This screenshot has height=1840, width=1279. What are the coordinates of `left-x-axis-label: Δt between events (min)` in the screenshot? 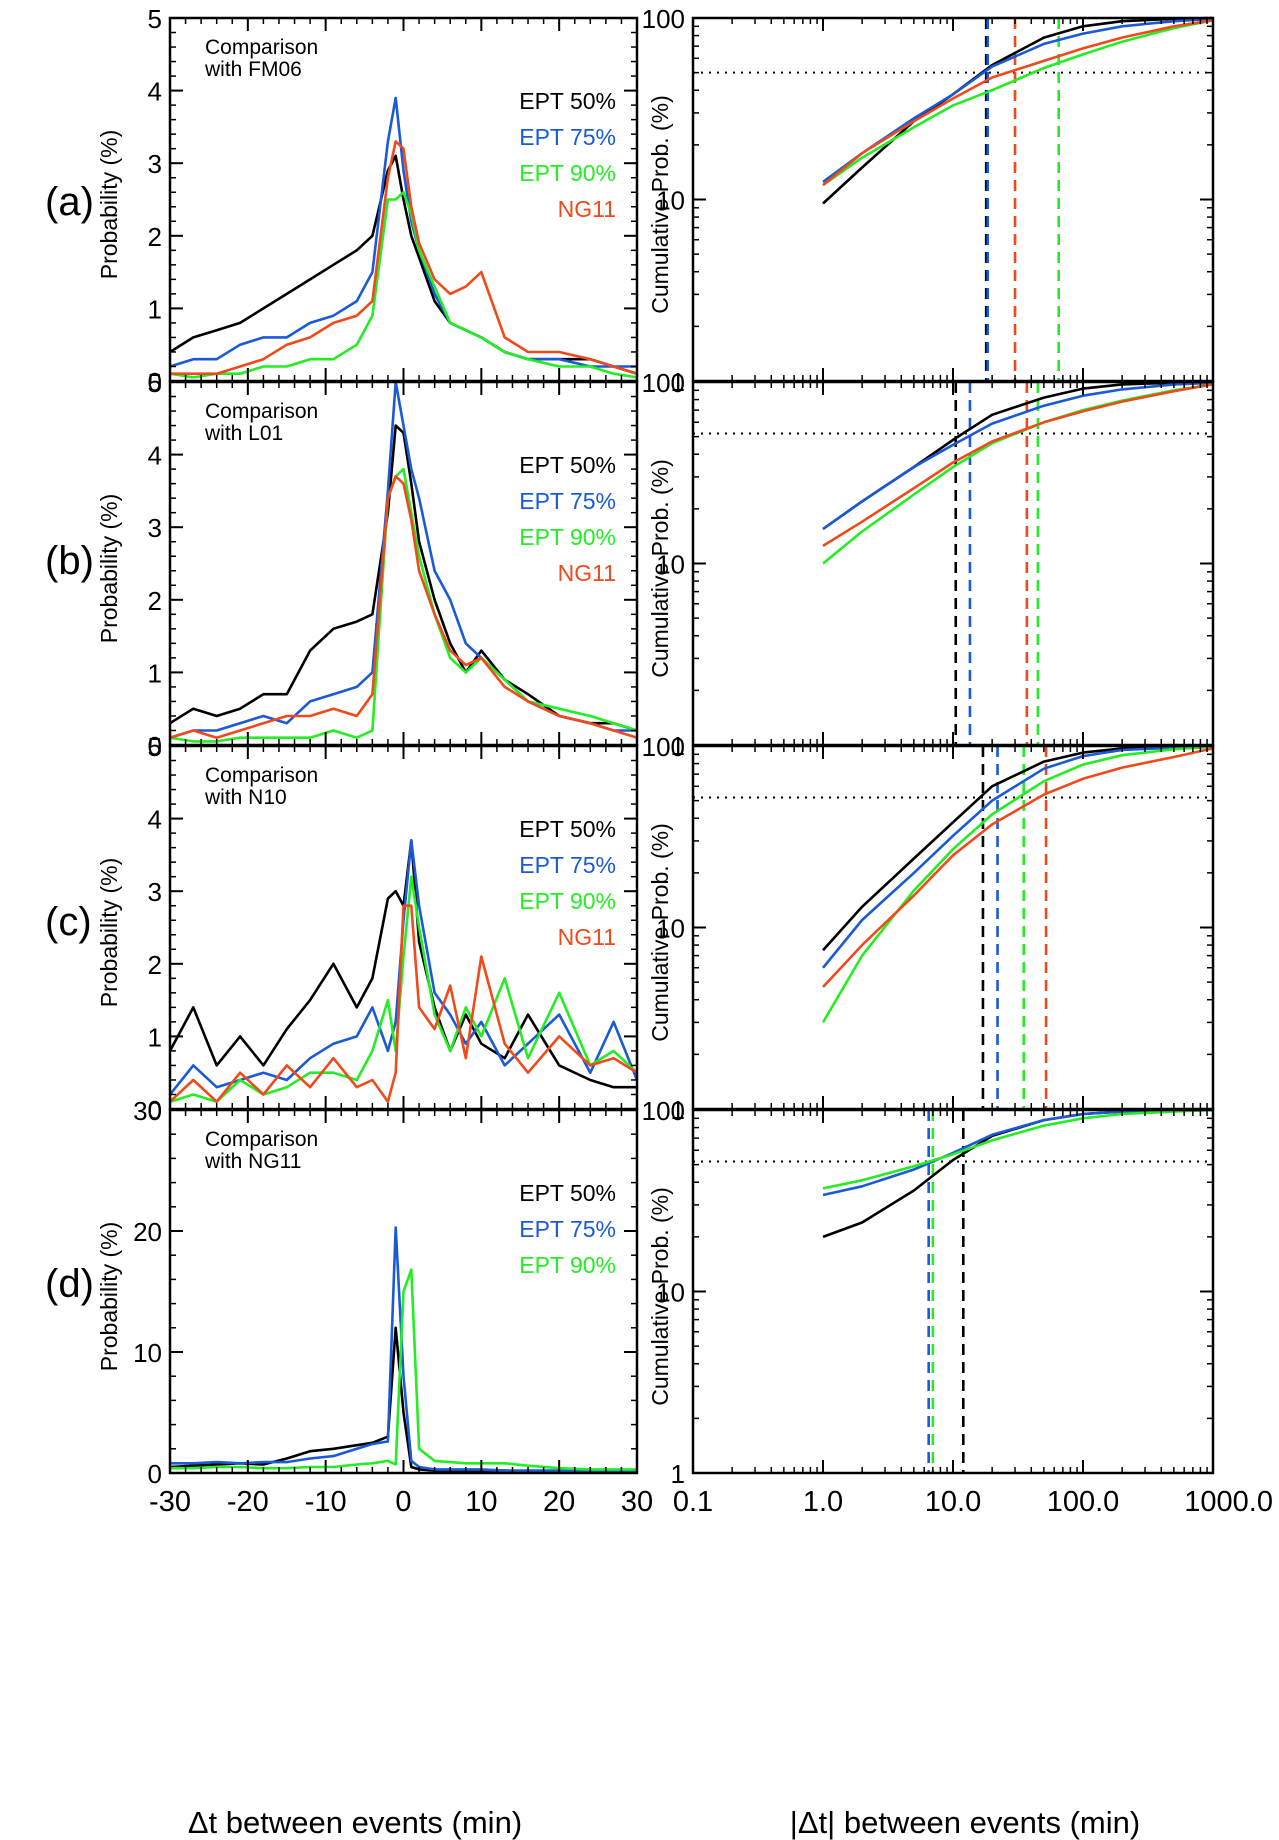 It's located at (355, 1822).